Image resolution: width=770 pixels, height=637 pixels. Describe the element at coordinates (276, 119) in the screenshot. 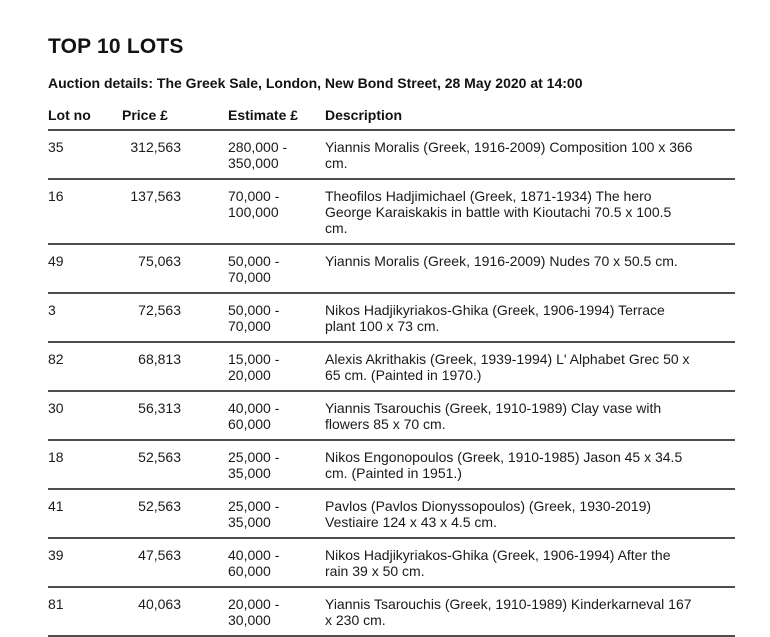

I see `column-header-estimate: Estimate £` at that location.